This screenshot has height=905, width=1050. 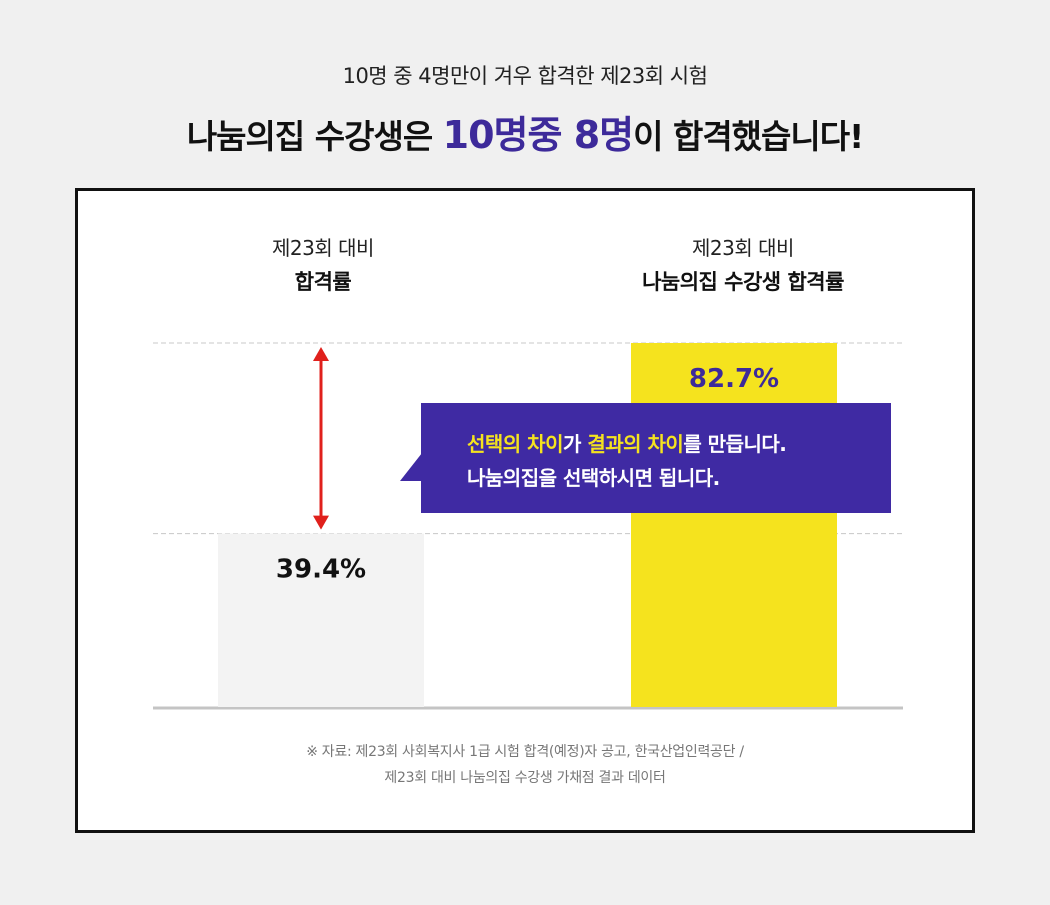 What do you see at coordinates (735, 444) in the screenshot?
I see `callout-text-2: 를 만듭니다.` at bounding box center [735, 444].